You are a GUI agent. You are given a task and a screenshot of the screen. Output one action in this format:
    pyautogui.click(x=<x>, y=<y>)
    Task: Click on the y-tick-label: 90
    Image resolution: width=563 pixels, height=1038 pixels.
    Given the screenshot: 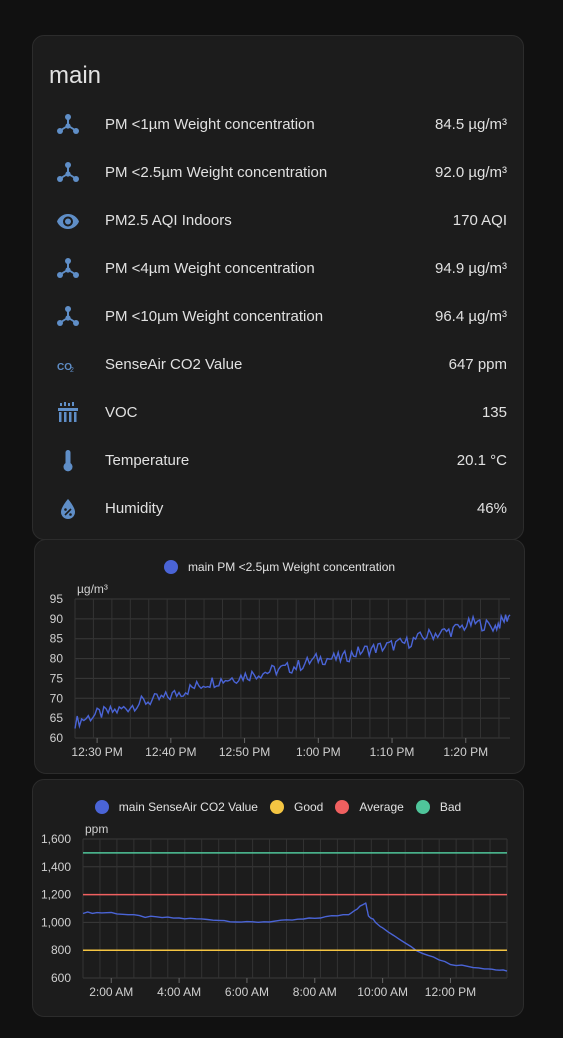 What is the action you would take?
    pyautogui.click(x=57, y=619)
    